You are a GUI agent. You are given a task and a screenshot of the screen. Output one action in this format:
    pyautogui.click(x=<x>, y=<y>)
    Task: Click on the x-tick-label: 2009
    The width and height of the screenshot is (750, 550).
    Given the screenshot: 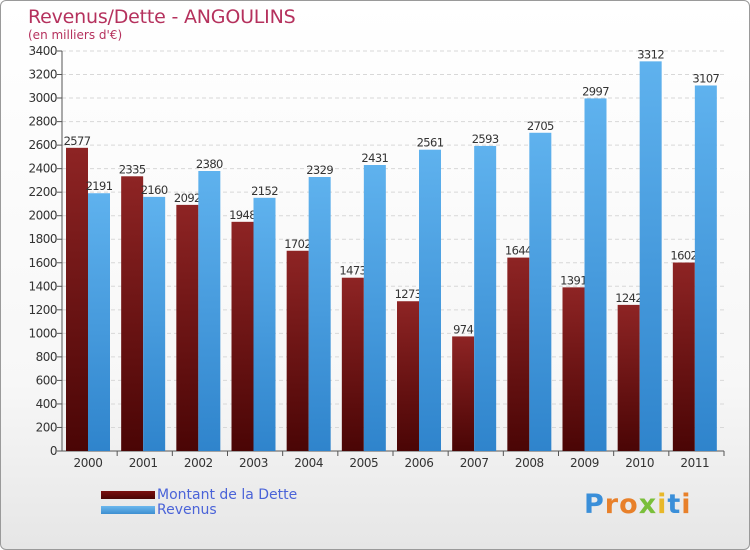 What is the action you would take?
    pyautogui.click(x=584, y=463)
    